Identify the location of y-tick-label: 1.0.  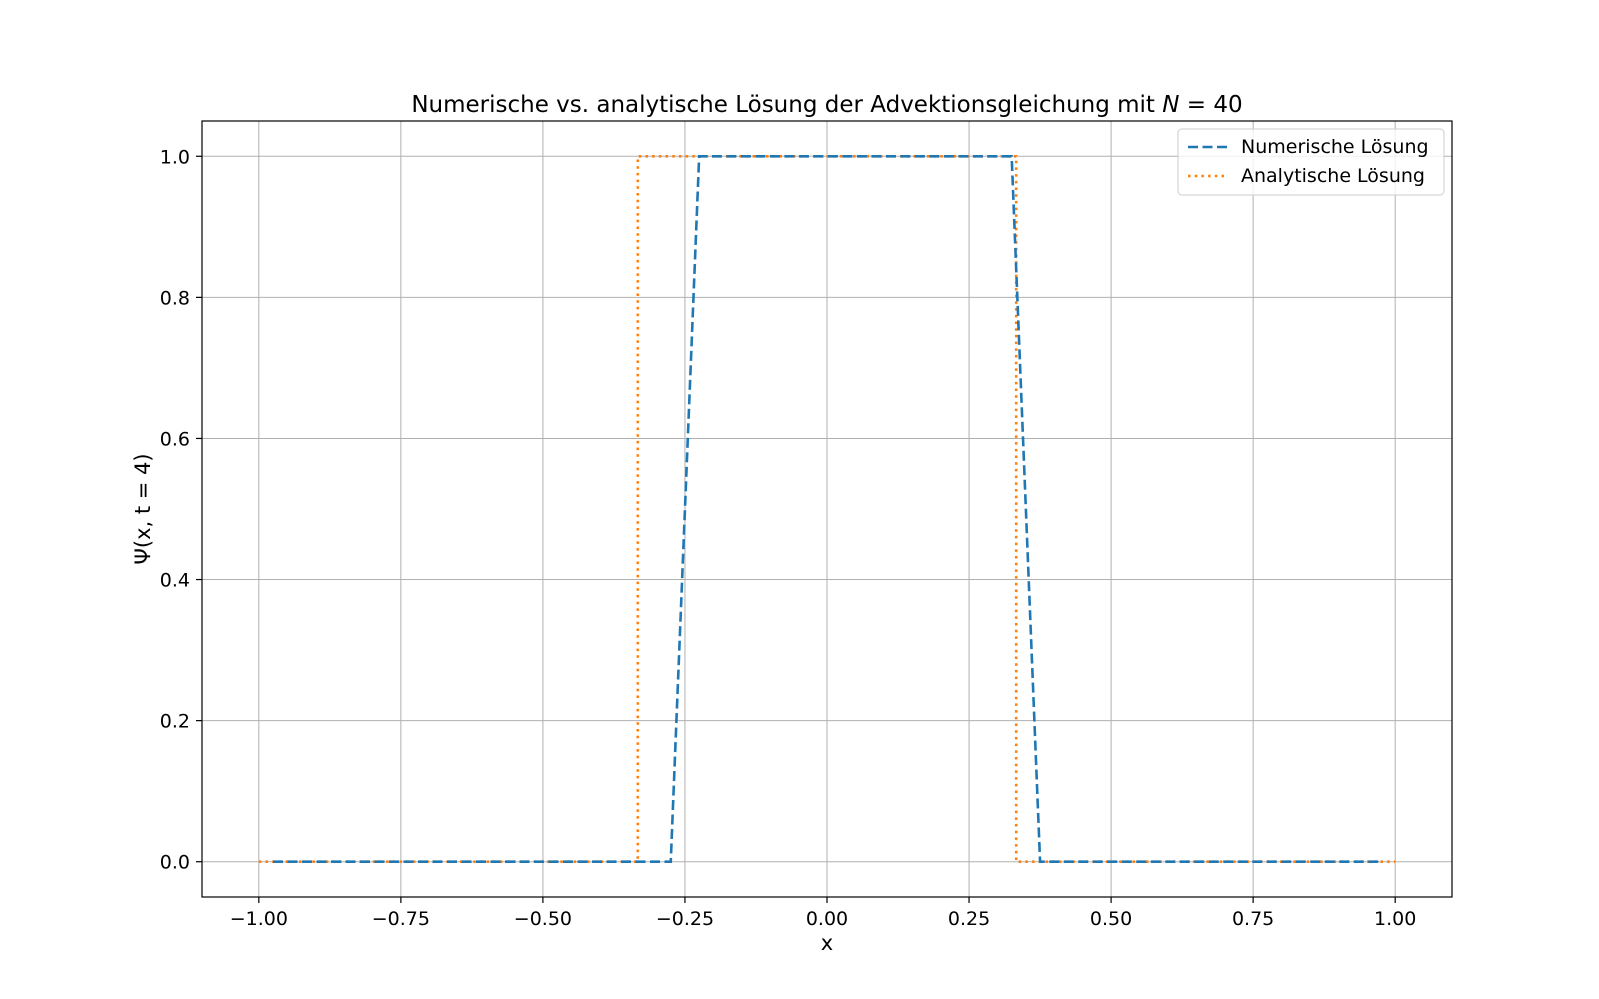
(175, 157).